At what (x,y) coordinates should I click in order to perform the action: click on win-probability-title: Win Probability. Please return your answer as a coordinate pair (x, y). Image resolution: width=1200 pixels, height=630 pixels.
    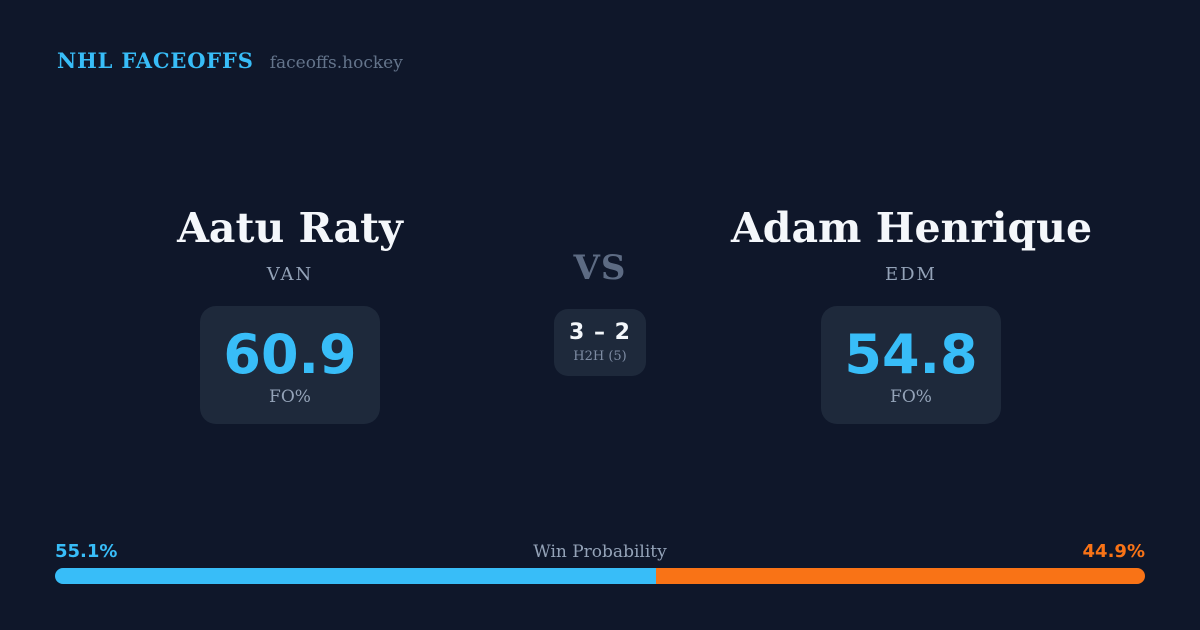
    Looking at the image, I should click on (600, 552).